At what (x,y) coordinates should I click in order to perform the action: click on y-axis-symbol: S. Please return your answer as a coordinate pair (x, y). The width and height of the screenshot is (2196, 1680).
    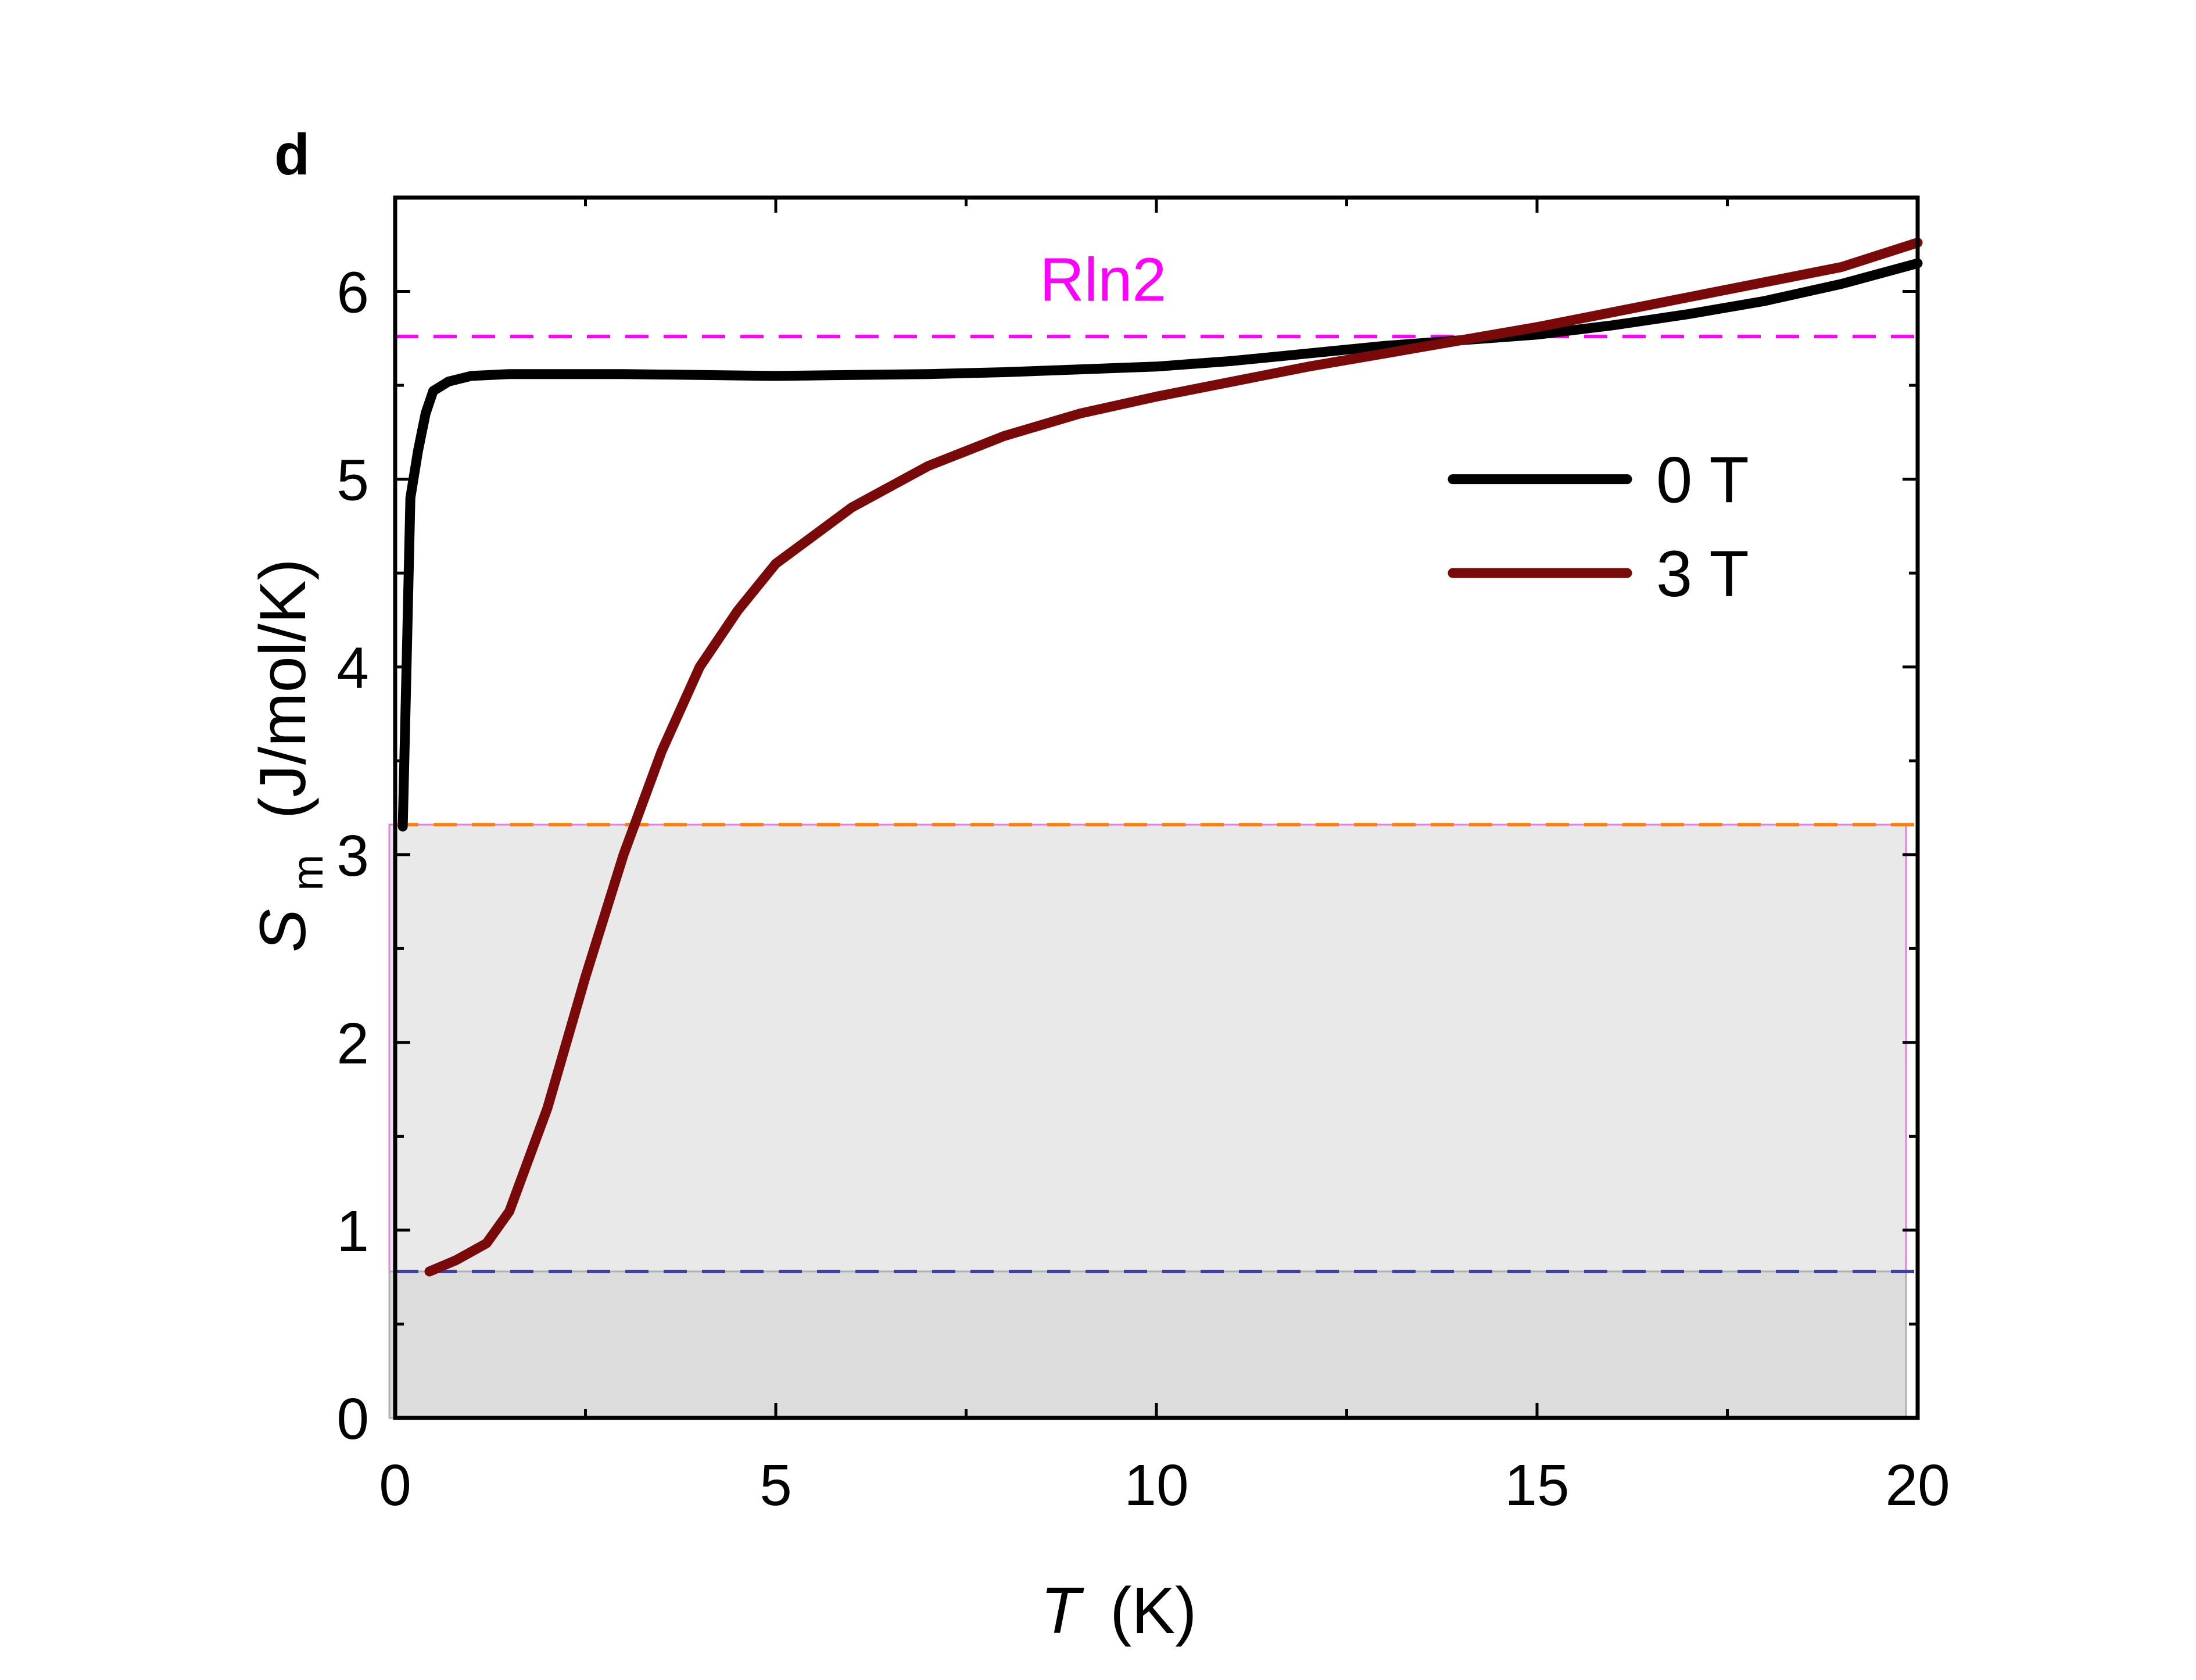
    Looking at the image, I should click on (282, 930).